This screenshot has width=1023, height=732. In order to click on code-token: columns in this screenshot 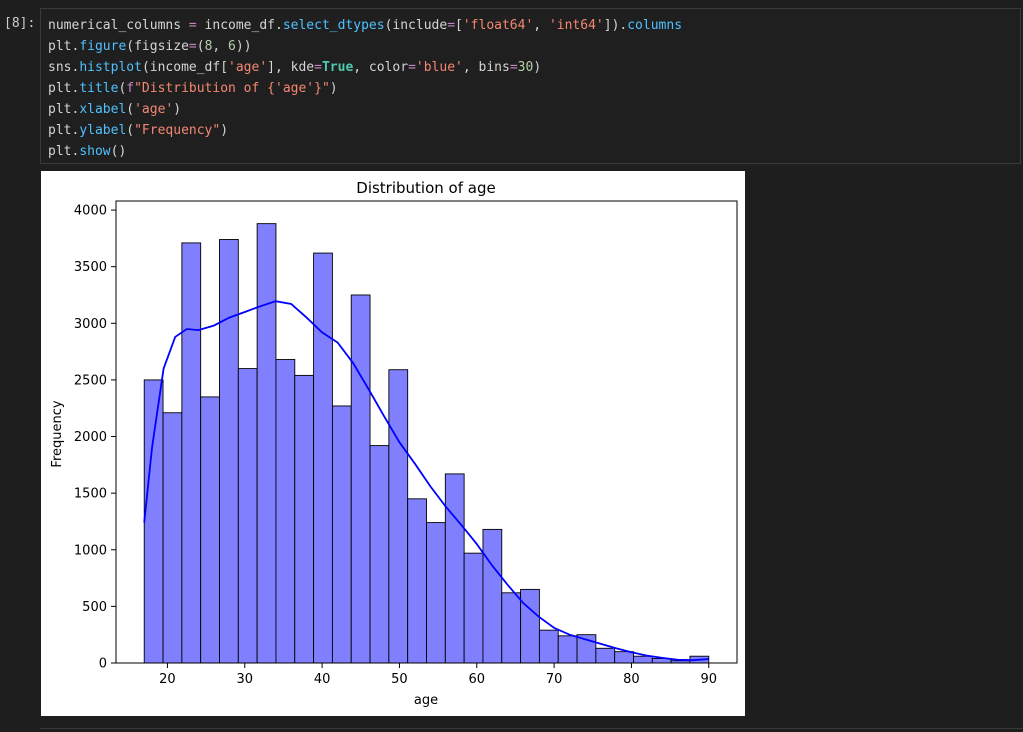, I will do `click(655, 25)`.